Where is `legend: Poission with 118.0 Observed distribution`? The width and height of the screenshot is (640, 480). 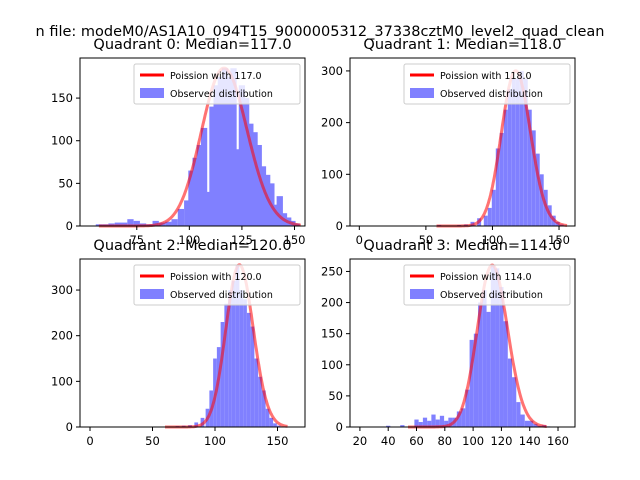 legend: Poission with 118.0 Observed distribution is located at coordinates (487, 84).